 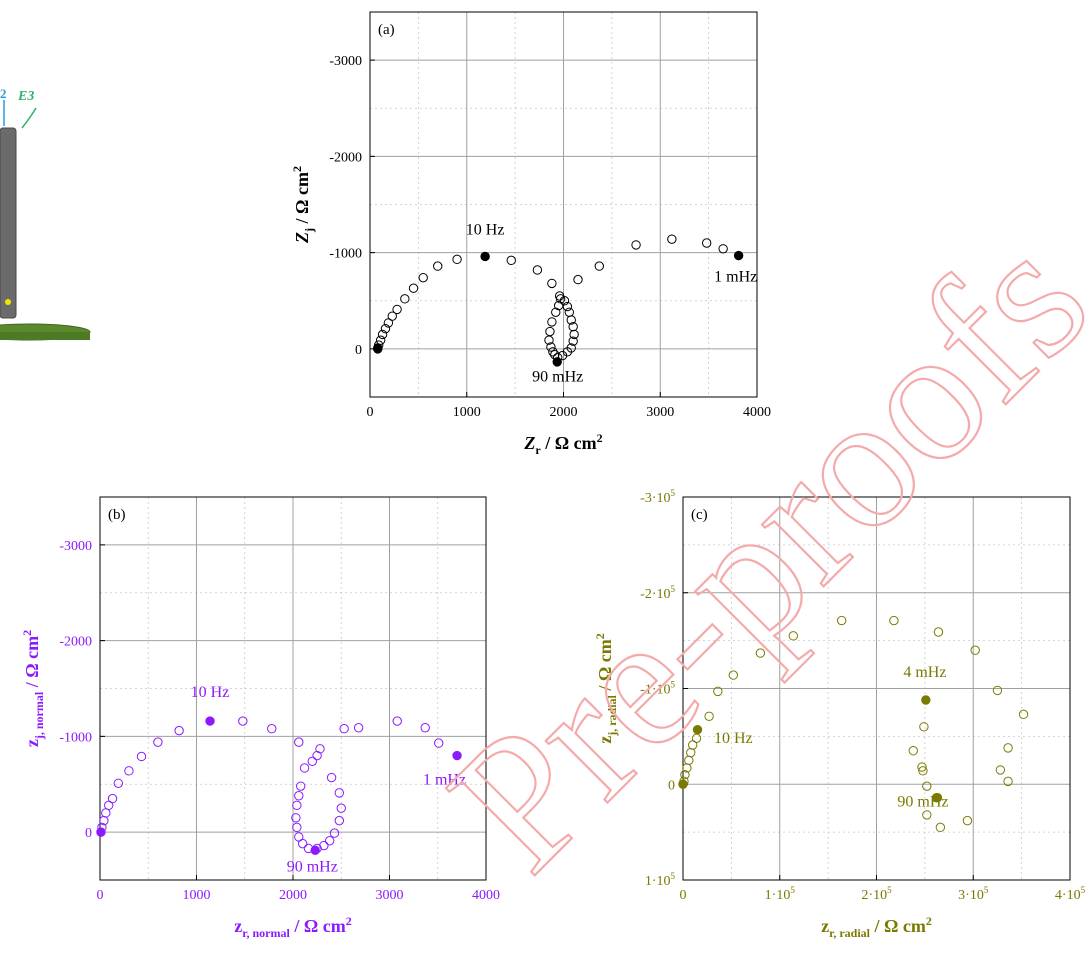 What do you see at coordinates (876, 894) in the screenshot?
I see `x-tick-label: 2·10⁵` at bounding box center [876, 894].